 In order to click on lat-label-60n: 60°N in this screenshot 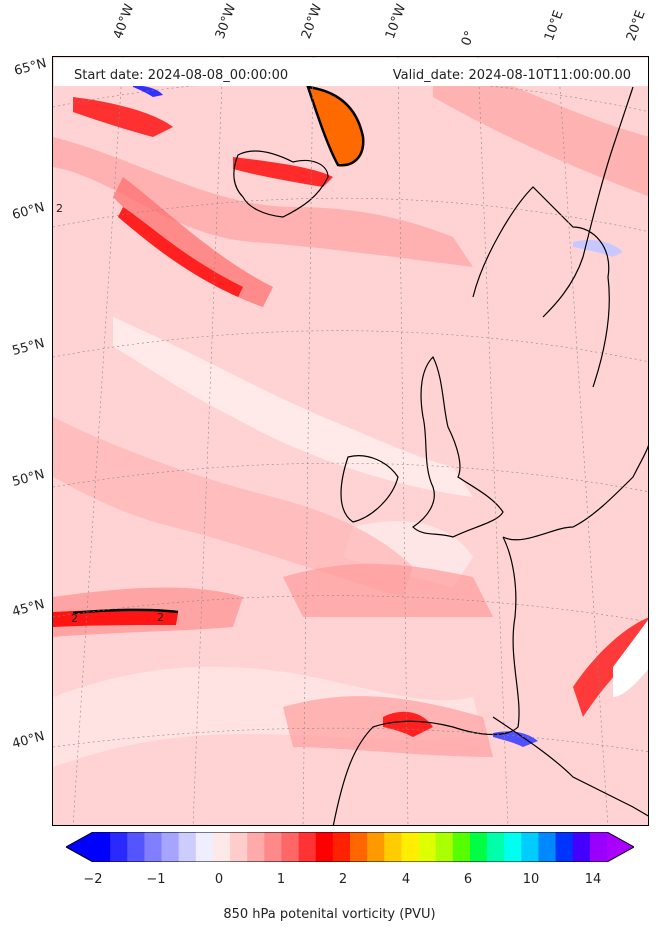, I will do `click(28, 211)`.